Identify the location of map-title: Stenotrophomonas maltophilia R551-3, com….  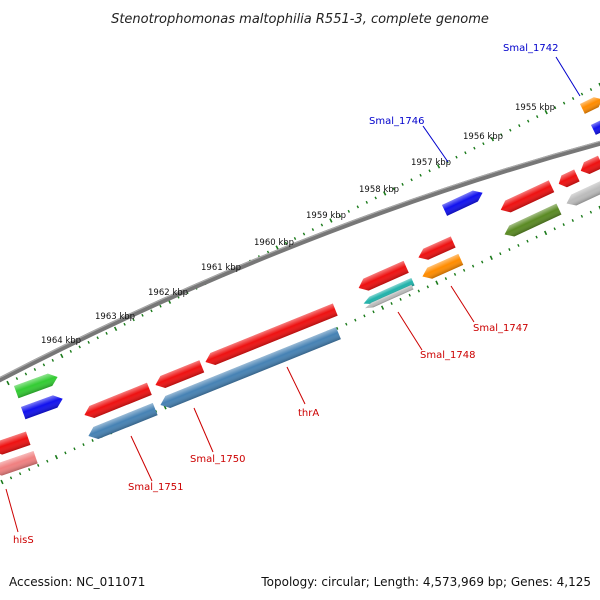
(300, 19).